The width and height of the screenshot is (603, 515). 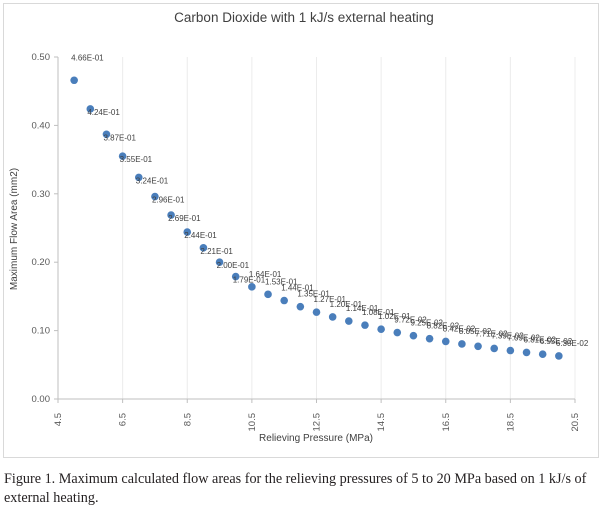 I want to click on data-label: 2.69E-01, so click(x=184, y=218).